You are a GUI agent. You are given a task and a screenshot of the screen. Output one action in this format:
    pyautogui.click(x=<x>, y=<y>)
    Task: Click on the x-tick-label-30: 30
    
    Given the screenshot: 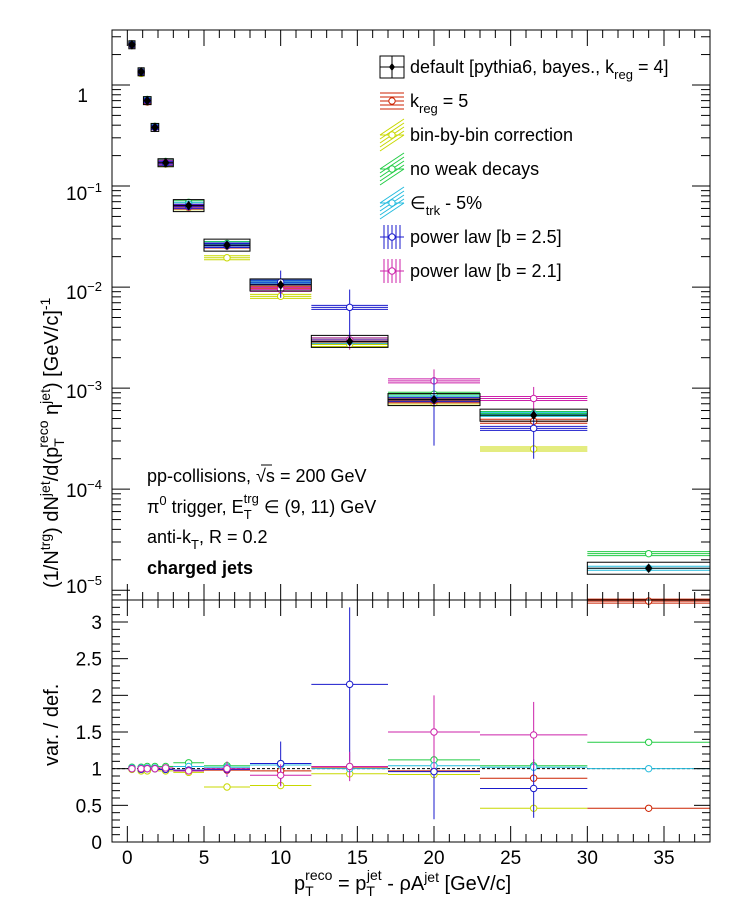 What is the action you would take?
    pyautogui.click(x=587, y=858)
    